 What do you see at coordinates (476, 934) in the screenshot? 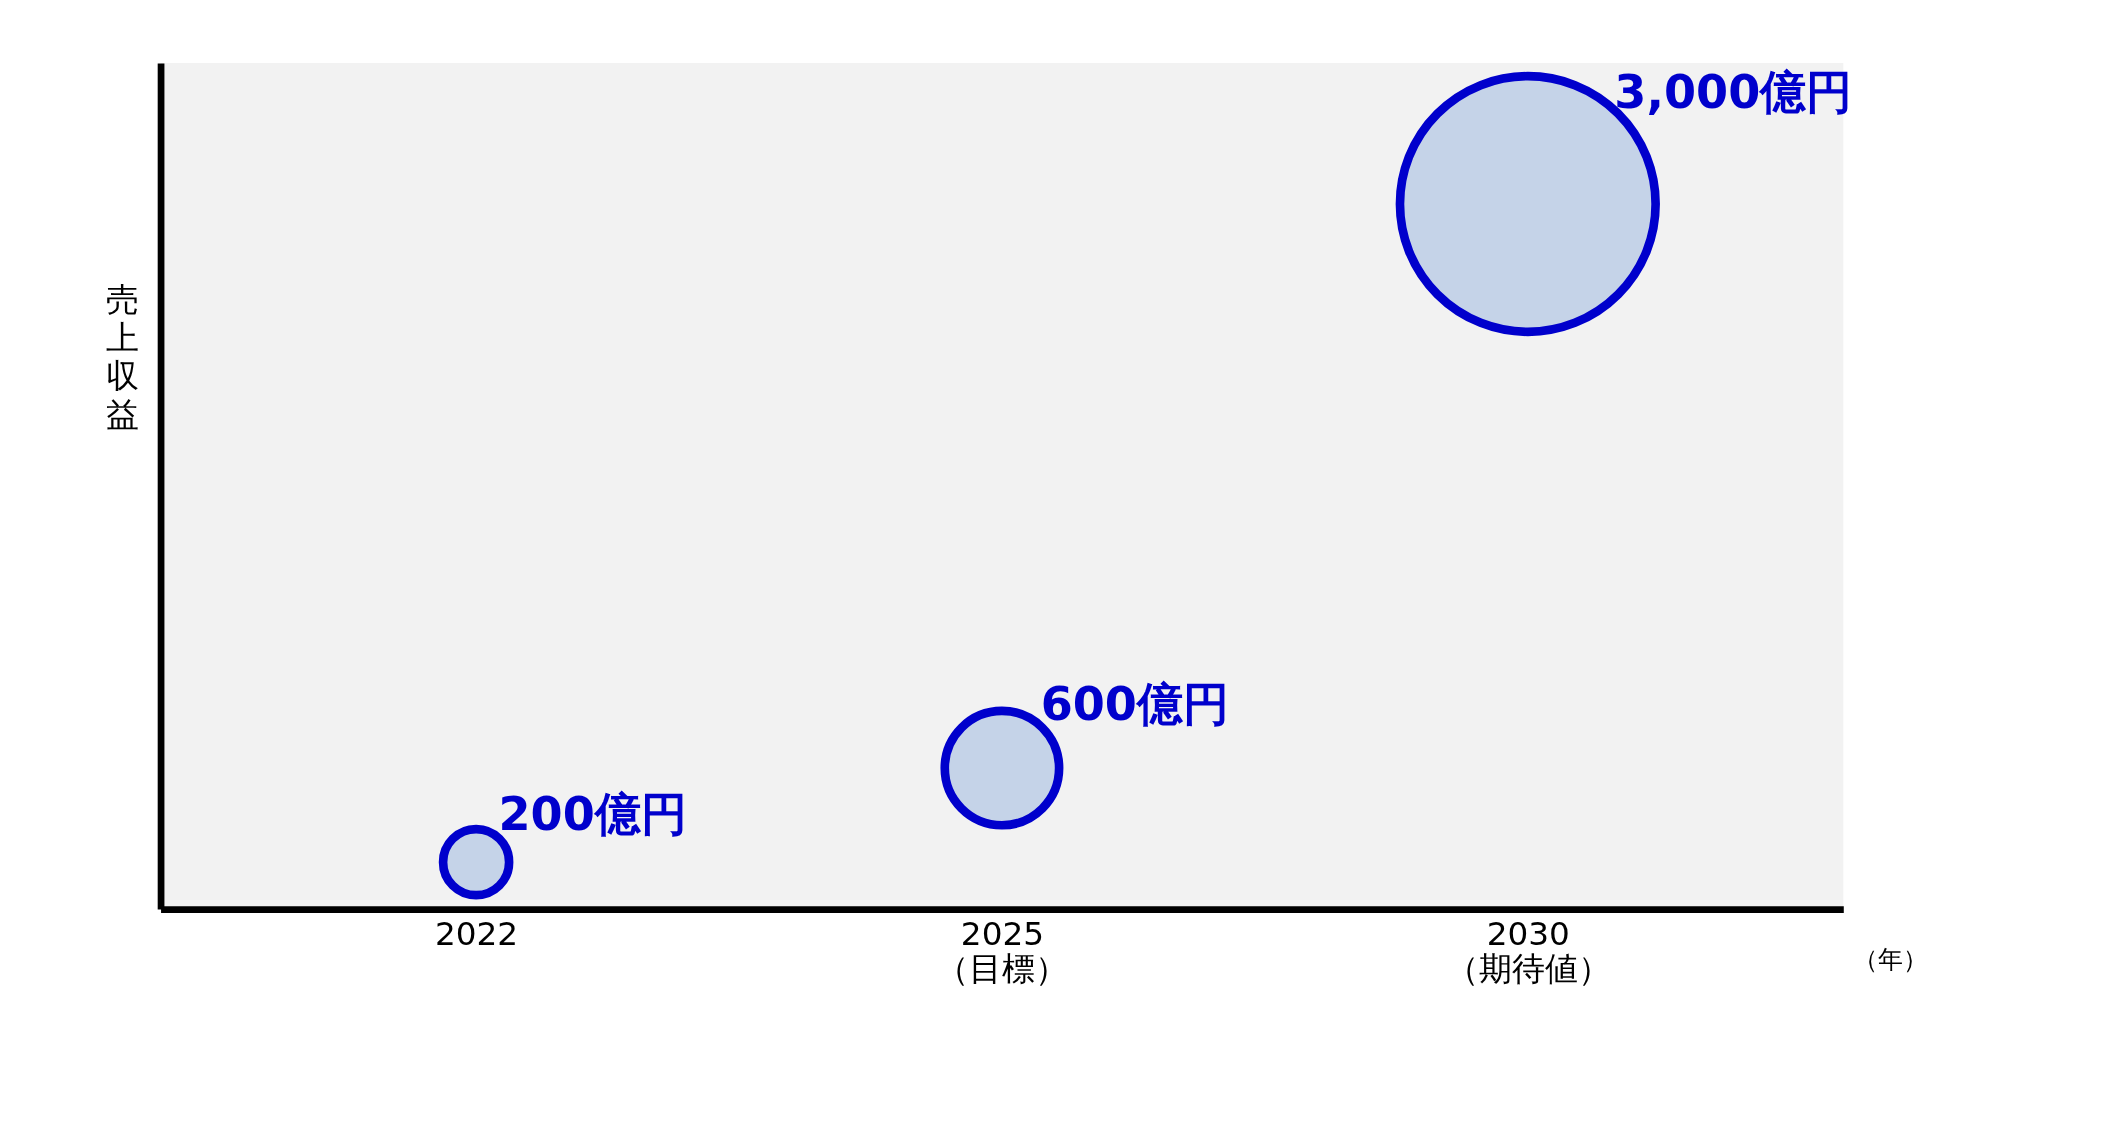
I see `category-label: 2022` at bounding box center [476, 934].